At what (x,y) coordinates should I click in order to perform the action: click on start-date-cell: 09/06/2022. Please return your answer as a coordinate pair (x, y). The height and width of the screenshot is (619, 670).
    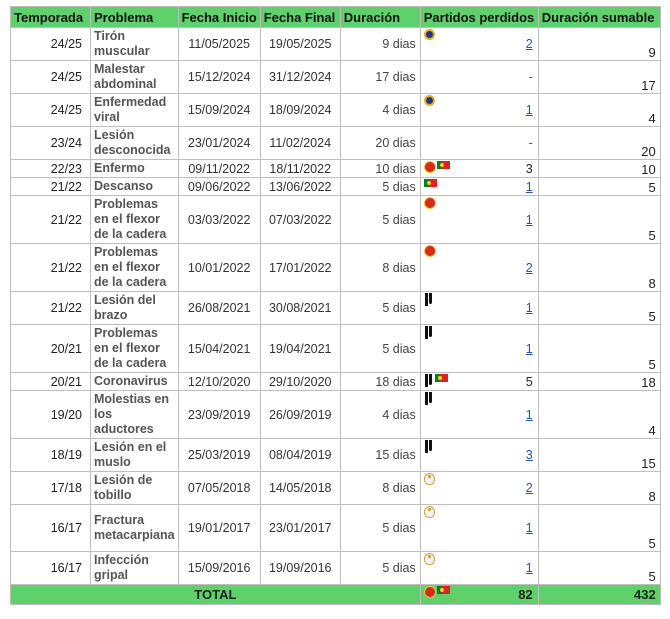
    Looking at the image, I should click on (219, 186).